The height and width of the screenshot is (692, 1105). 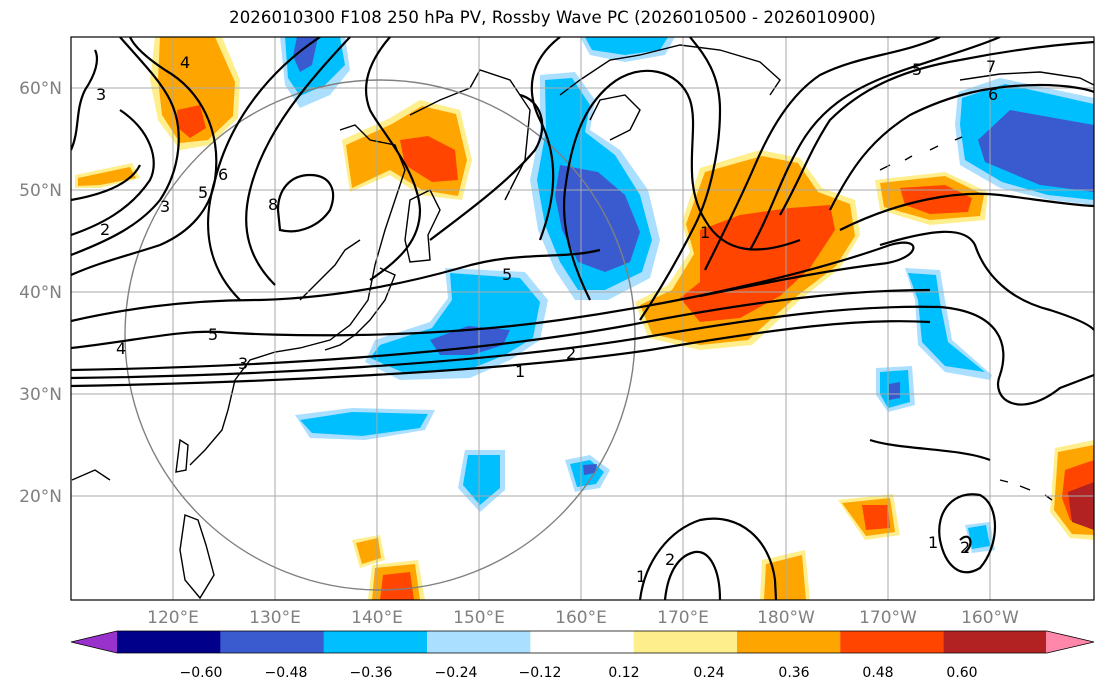 I want to click on contour-label: 8, so click(x=273, y=204).